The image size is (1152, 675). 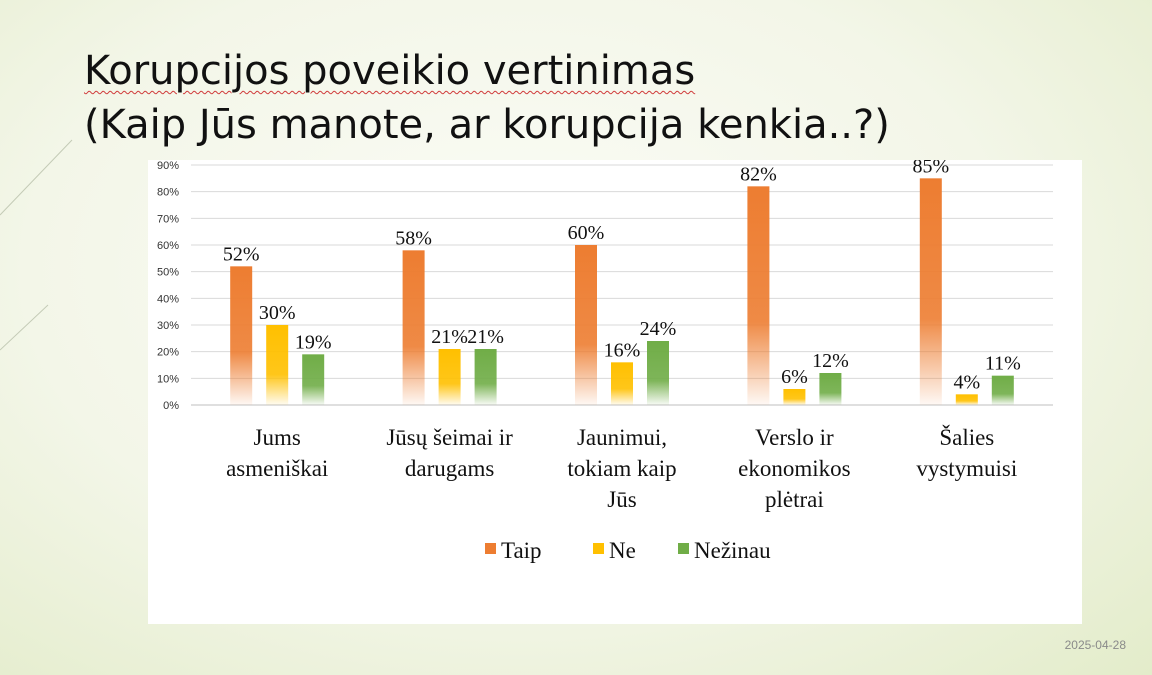 What do you see at coordinates (830, 361) in the screenshot?
I see `data-label: 12%` at bounding box center [830, 361].